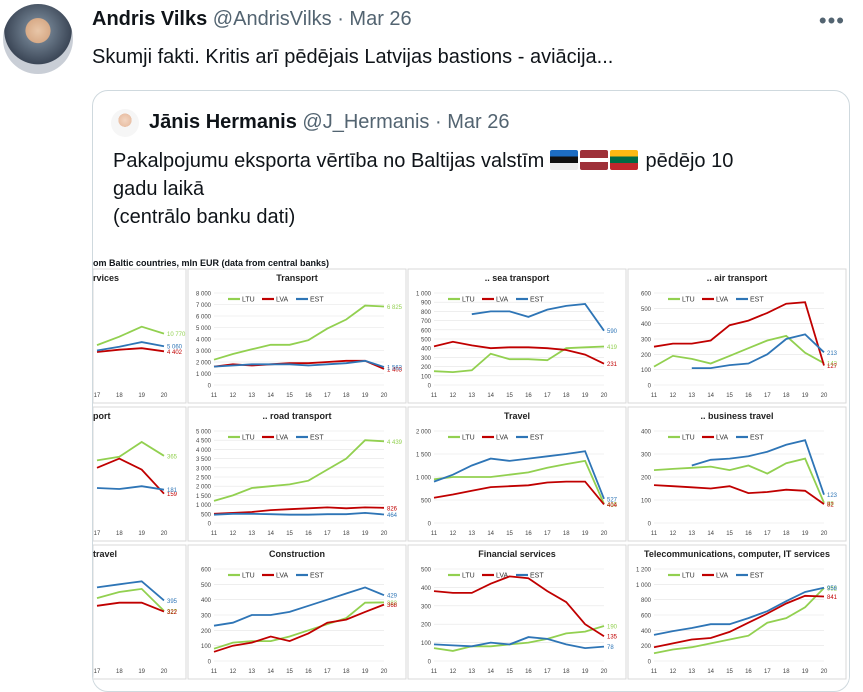 The width and height of the screenshot is (863, 692). I want to click on data-label: 142, so click(832, 365).